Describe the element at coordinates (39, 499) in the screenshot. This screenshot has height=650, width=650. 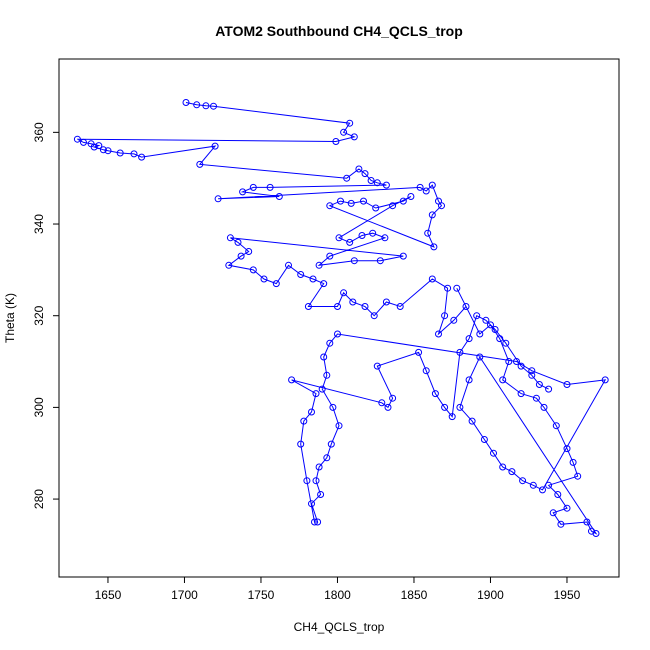
I see `y-tick-label: 280` at that location.